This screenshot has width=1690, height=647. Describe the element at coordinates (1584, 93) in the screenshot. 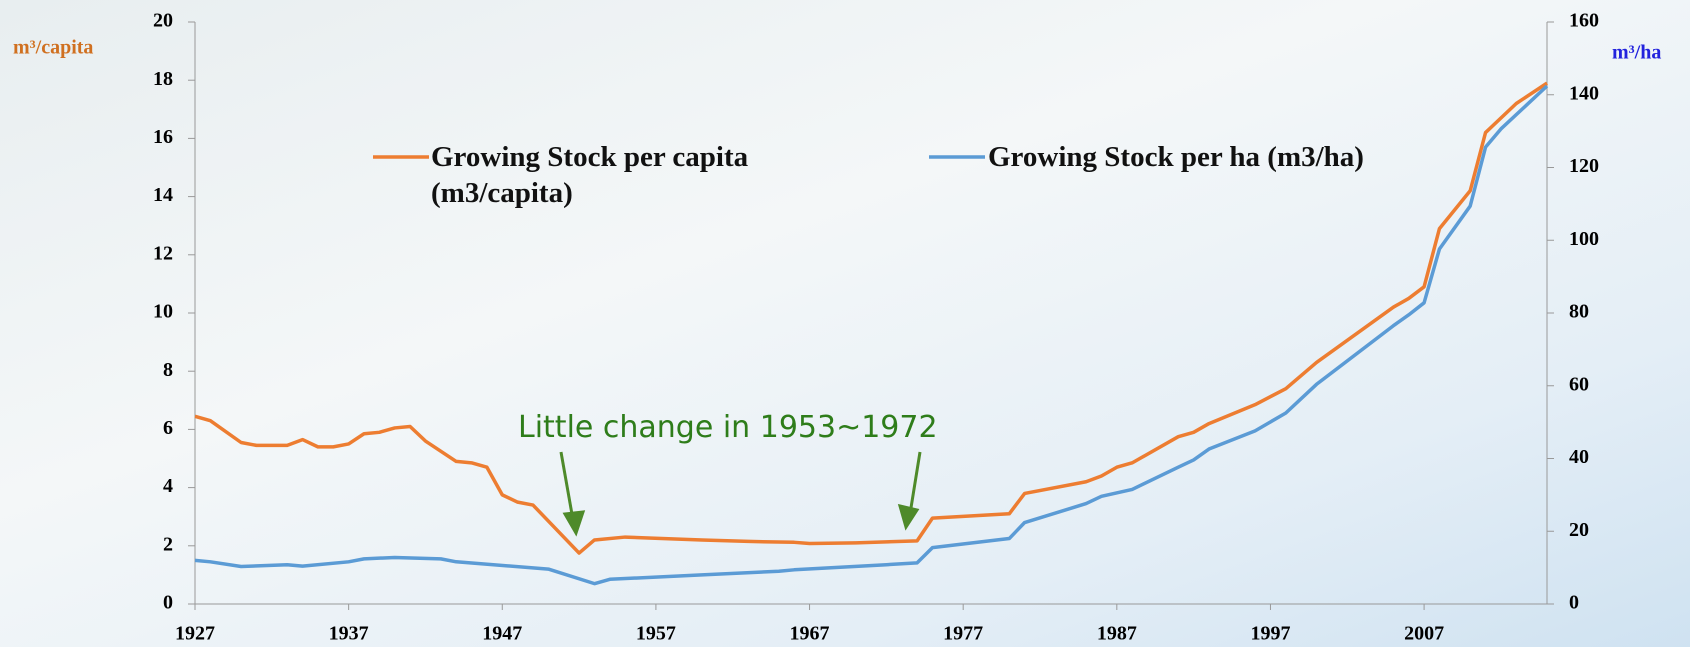

I see `y2-tick-label: 140` at that location.